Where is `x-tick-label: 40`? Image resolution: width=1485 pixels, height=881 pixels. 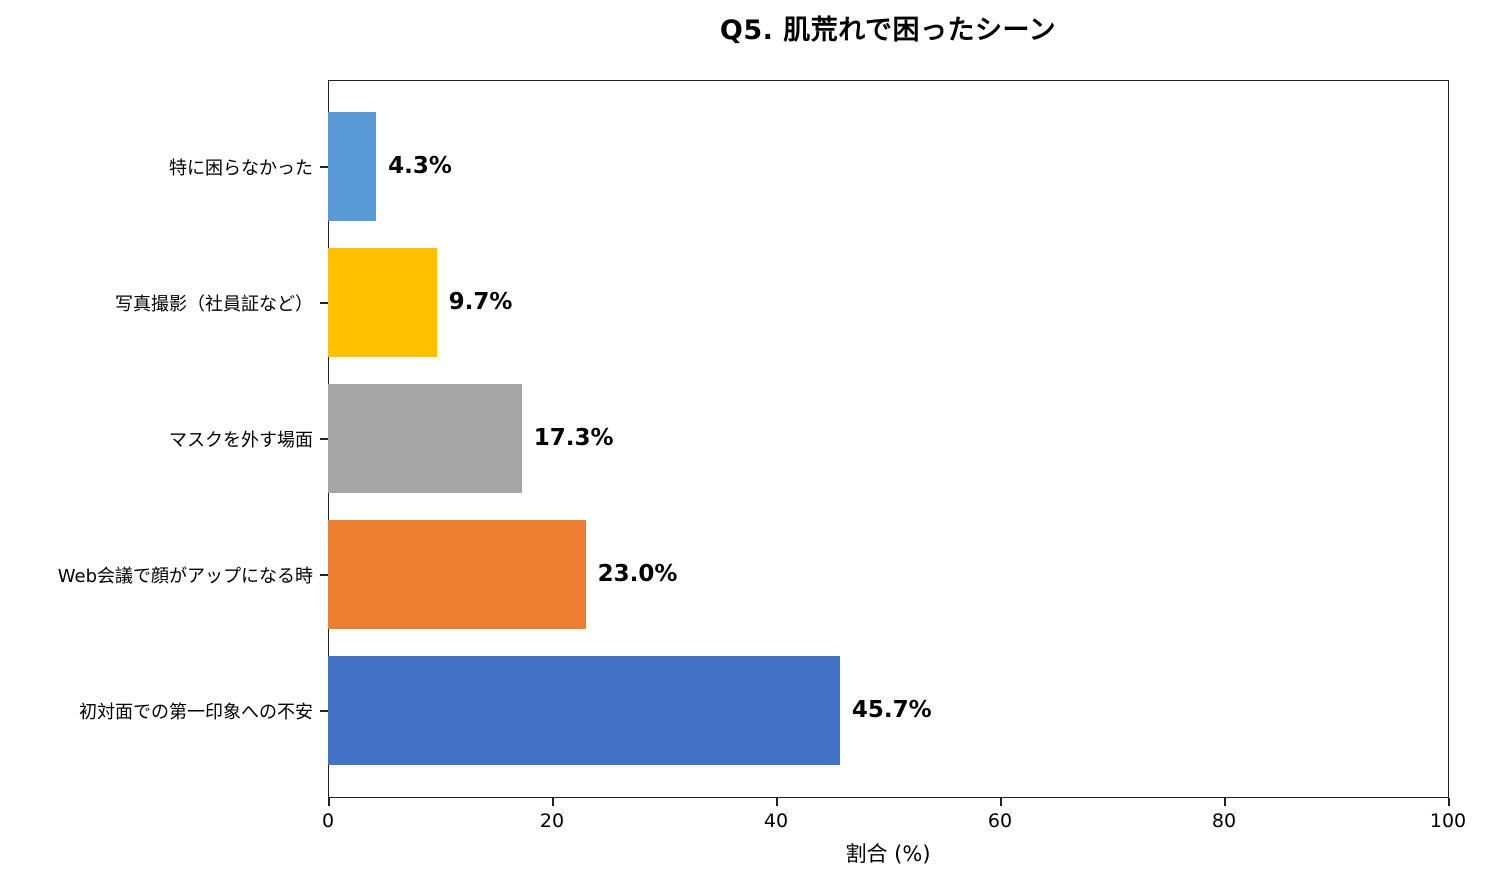
x-tick-label: 40 is located at coordinates (776, 821).